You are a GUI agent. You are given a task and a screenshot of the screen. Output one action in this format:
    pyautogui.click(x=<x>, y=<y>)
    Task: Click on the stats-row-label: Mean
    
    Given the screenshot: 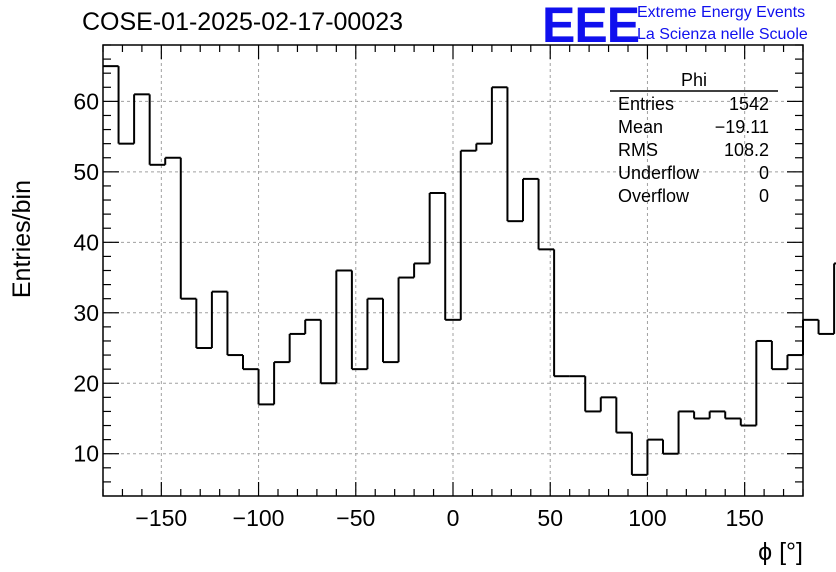 What is the action you would take?
    pyautogui.click(x=640, y=127)
    